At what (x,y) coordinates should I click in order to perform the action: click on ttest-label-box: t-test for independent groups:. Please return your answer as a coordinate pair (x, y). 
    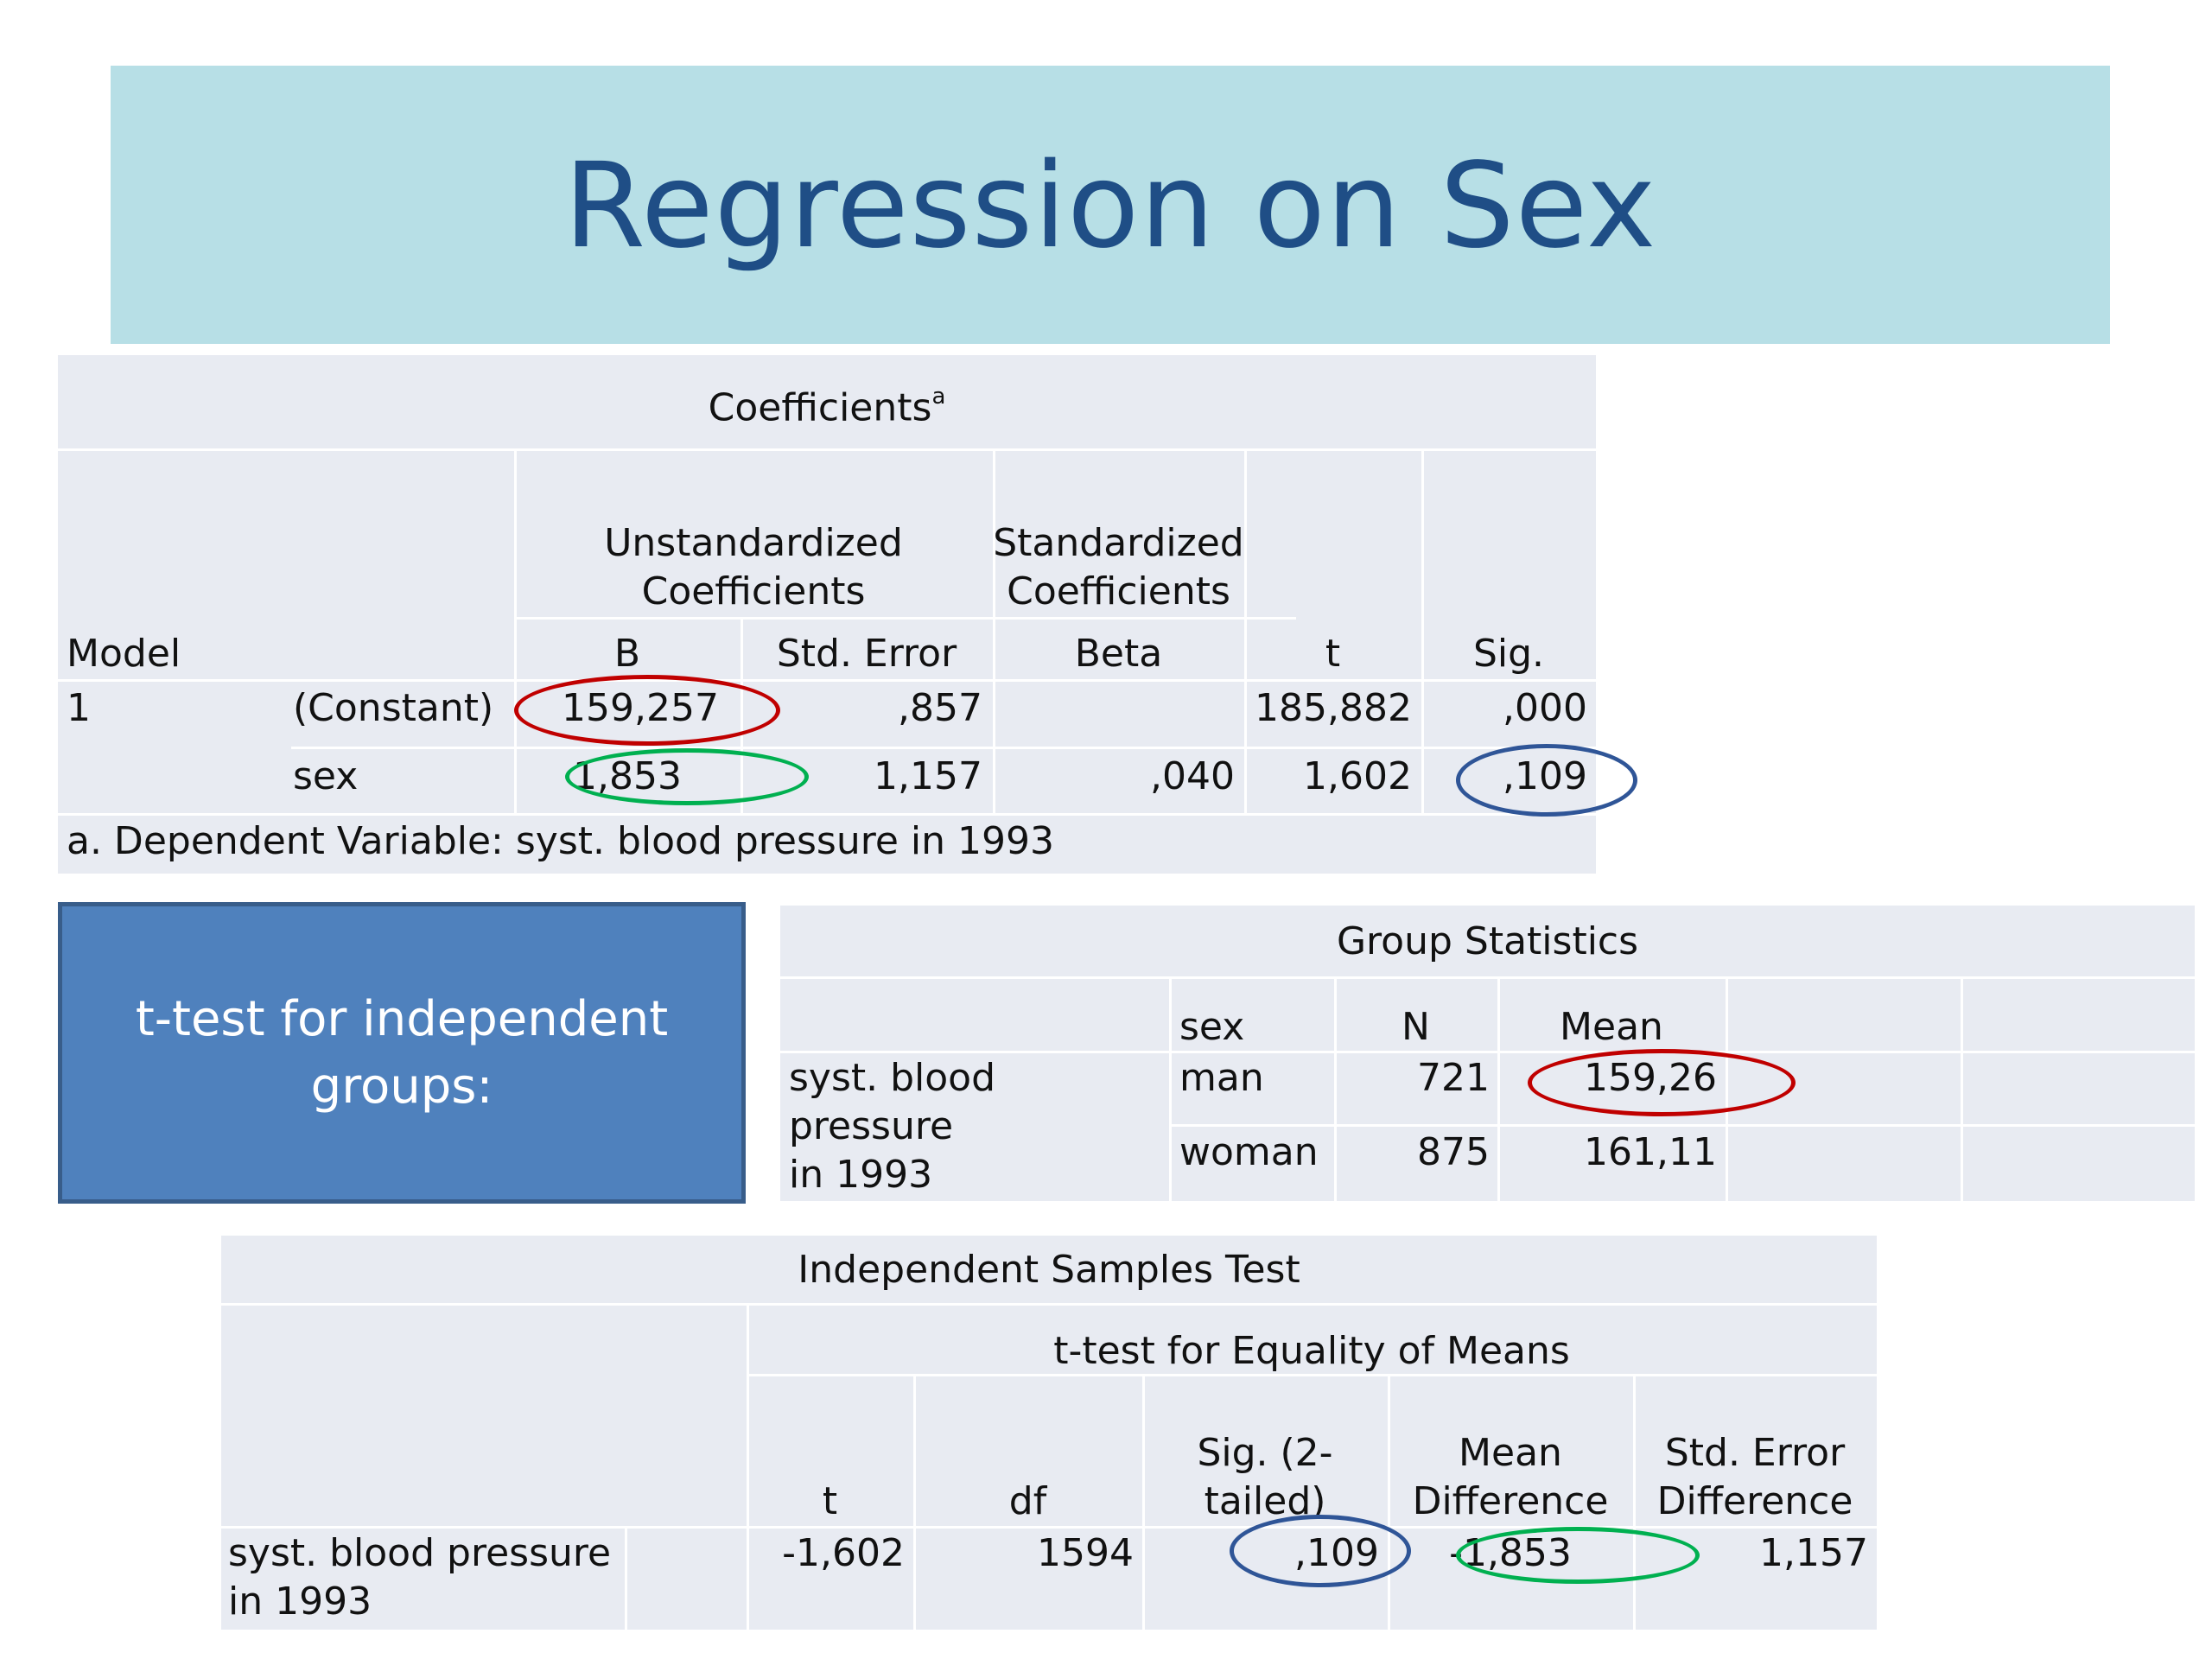
    Looking at the image, I should click on (402, 1053).